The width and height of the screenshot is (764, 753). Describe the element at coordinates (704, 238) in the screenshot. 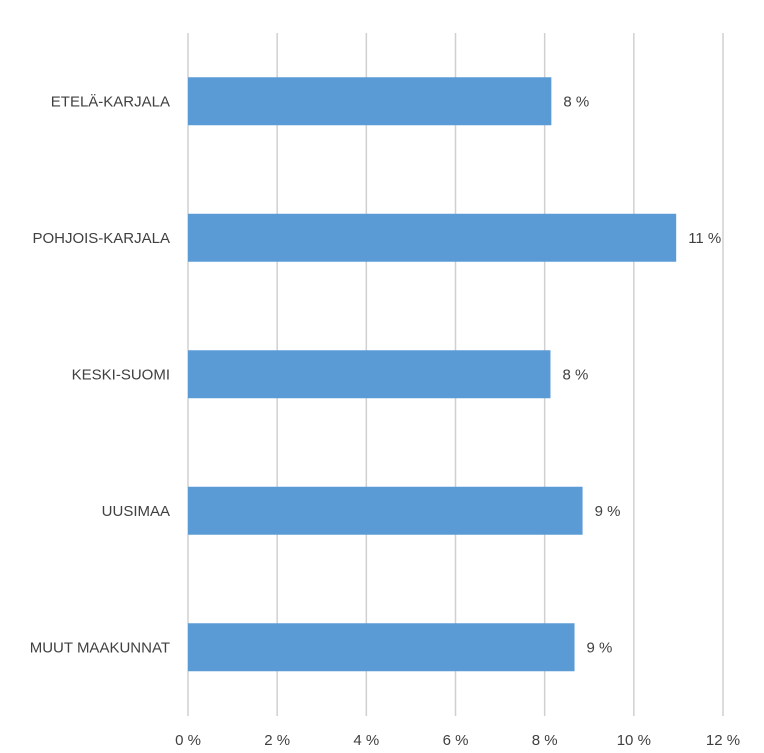

I see `data-label: 11 %` at that location.